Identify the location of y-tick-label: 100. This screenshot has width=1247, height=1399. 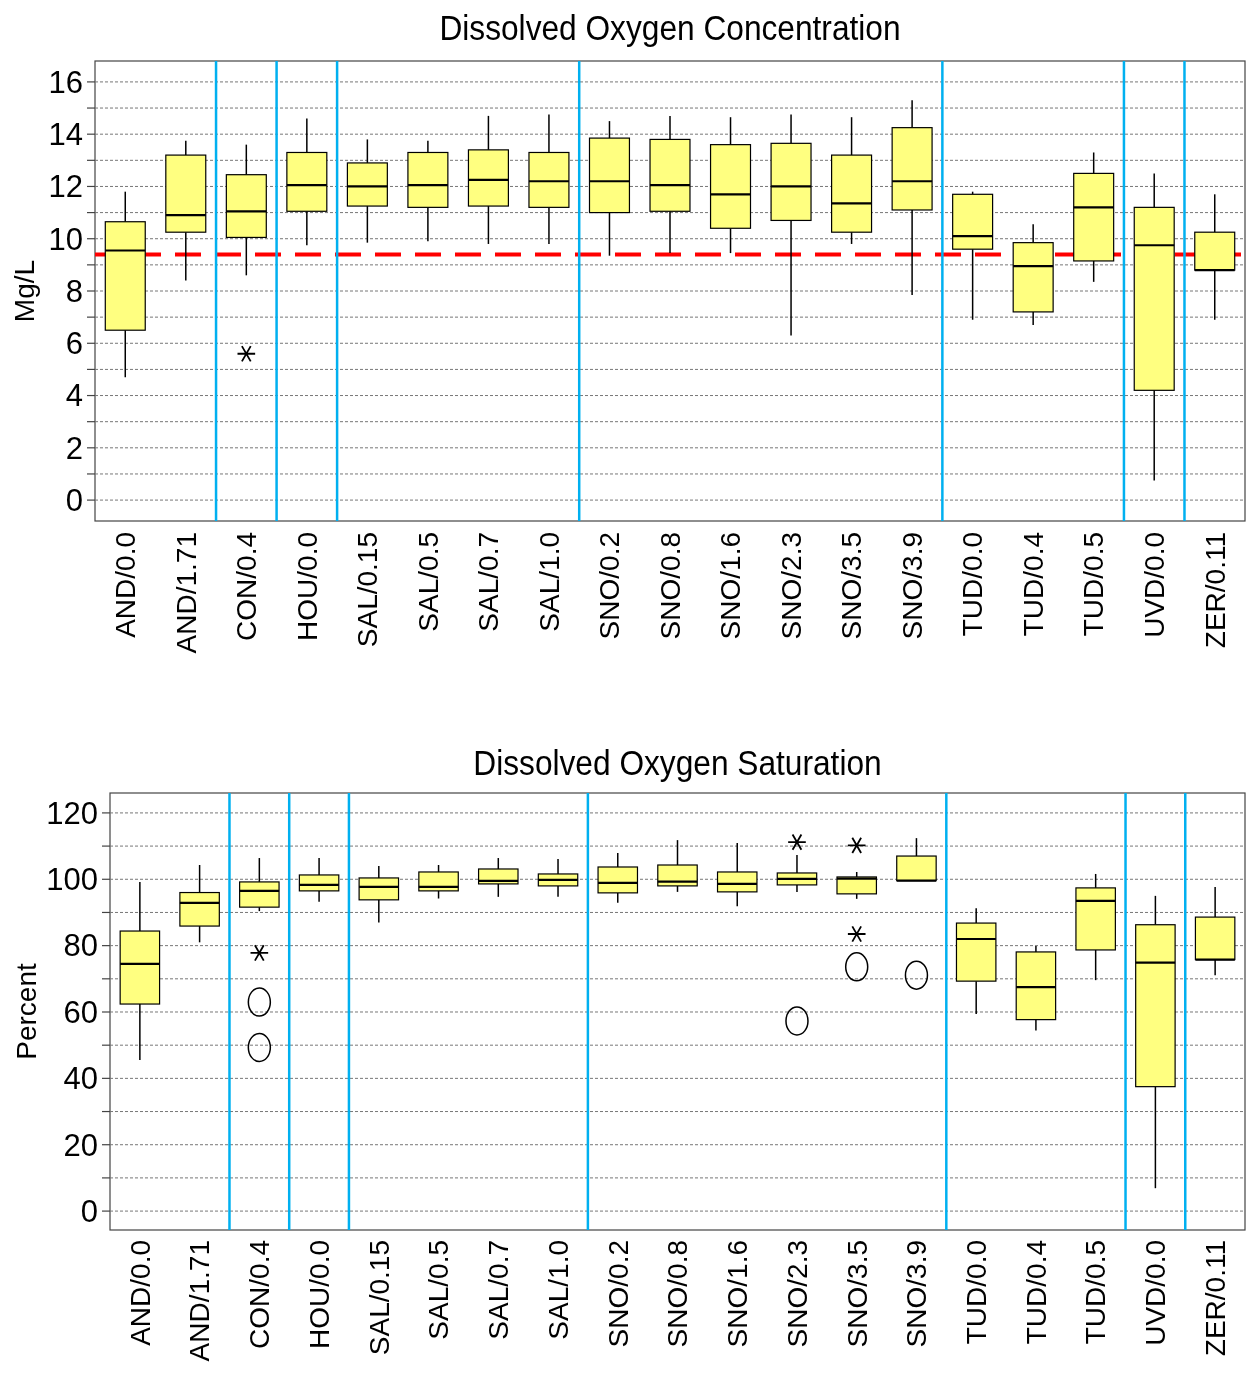
(72, 880).